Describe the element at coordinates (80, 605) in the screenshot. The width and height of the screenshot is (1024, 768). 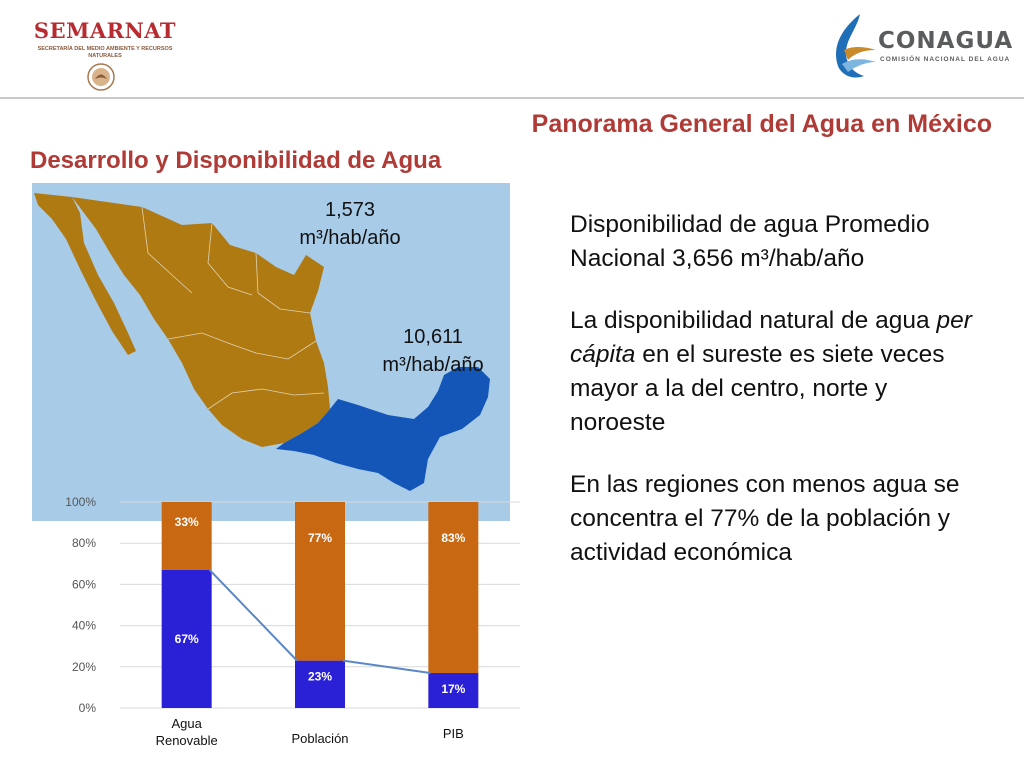
I see `chart-y-axis: 0% 20% 40% 60% 80% 100%` at that location.